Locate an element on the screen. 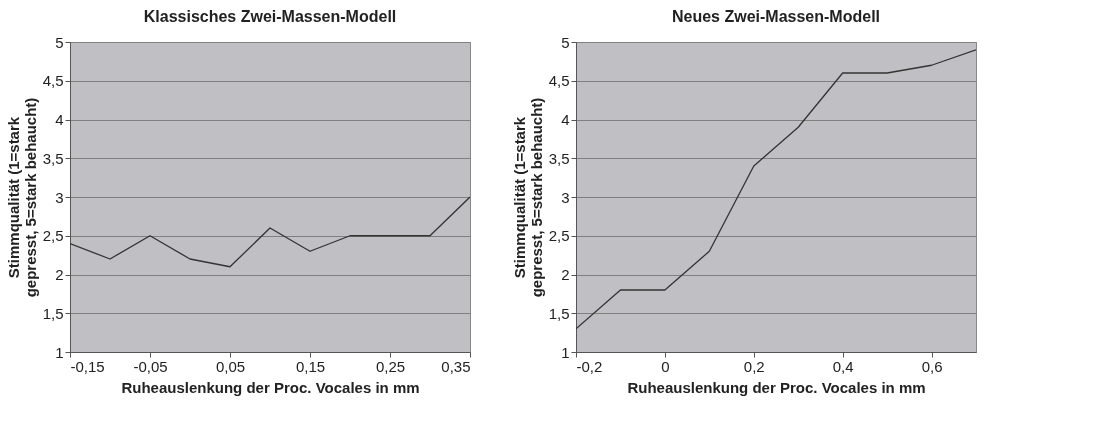 The height and width of the screenshot is (446, 1093). x-tick-label: 0,4 is located at coordinates (843, 366).